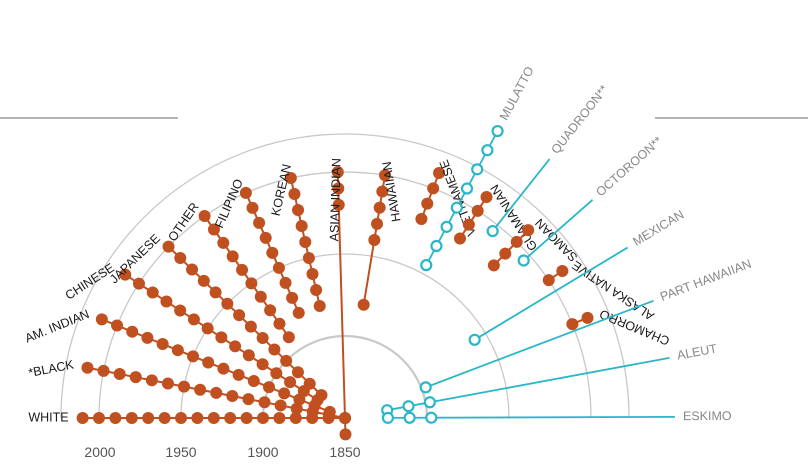  What do you see at coordinates (262, 452) in the screenshot?
I see `tick-label: 1900` at bounding box center [262, 452].